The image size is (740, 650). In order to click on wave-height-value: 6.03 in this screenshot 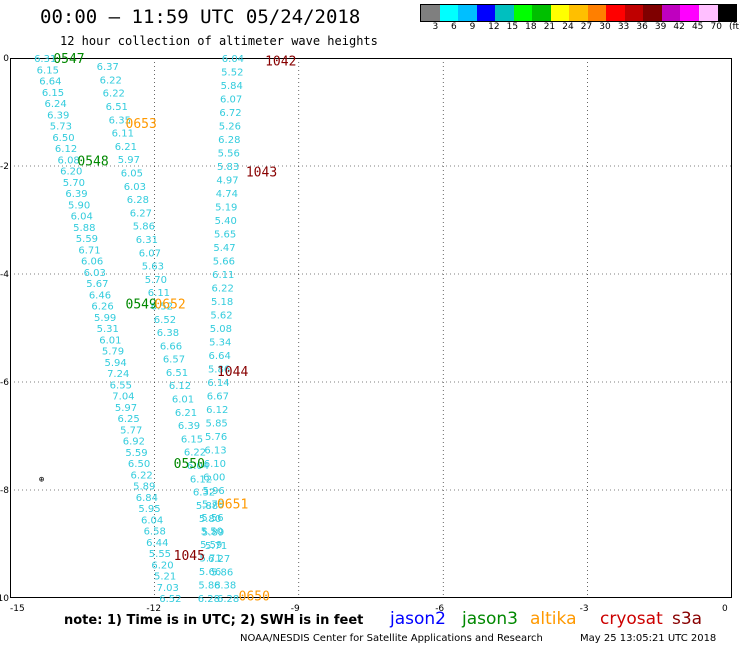, I will do `click(135, 187)`.